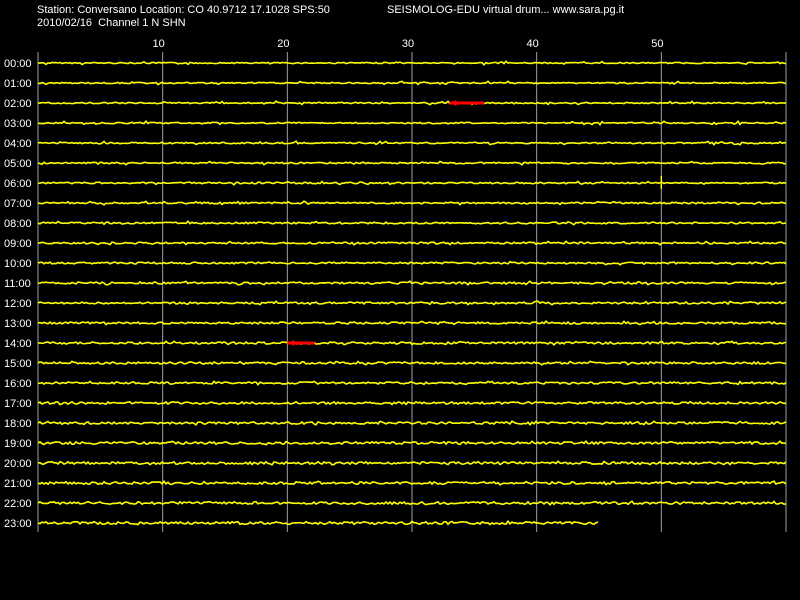 The height and width of the screenshot is (600, 800). Describe the element at coordinates (111, 23) in the screenshot. I see `date-channel-info: 2010/02/16 Channel 1 N SHN` at that location.